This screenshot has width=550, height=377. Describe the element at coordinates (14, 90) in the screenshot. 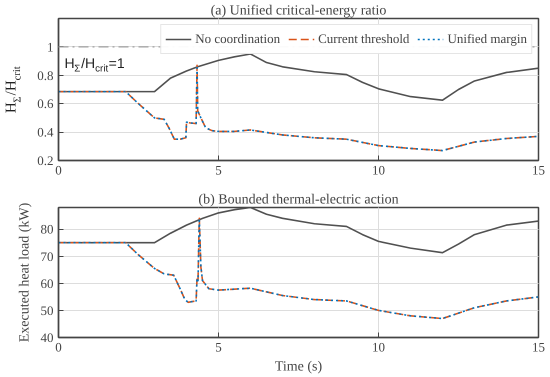

I see `y-axis-title: HΣ/Hcrit` at that location.